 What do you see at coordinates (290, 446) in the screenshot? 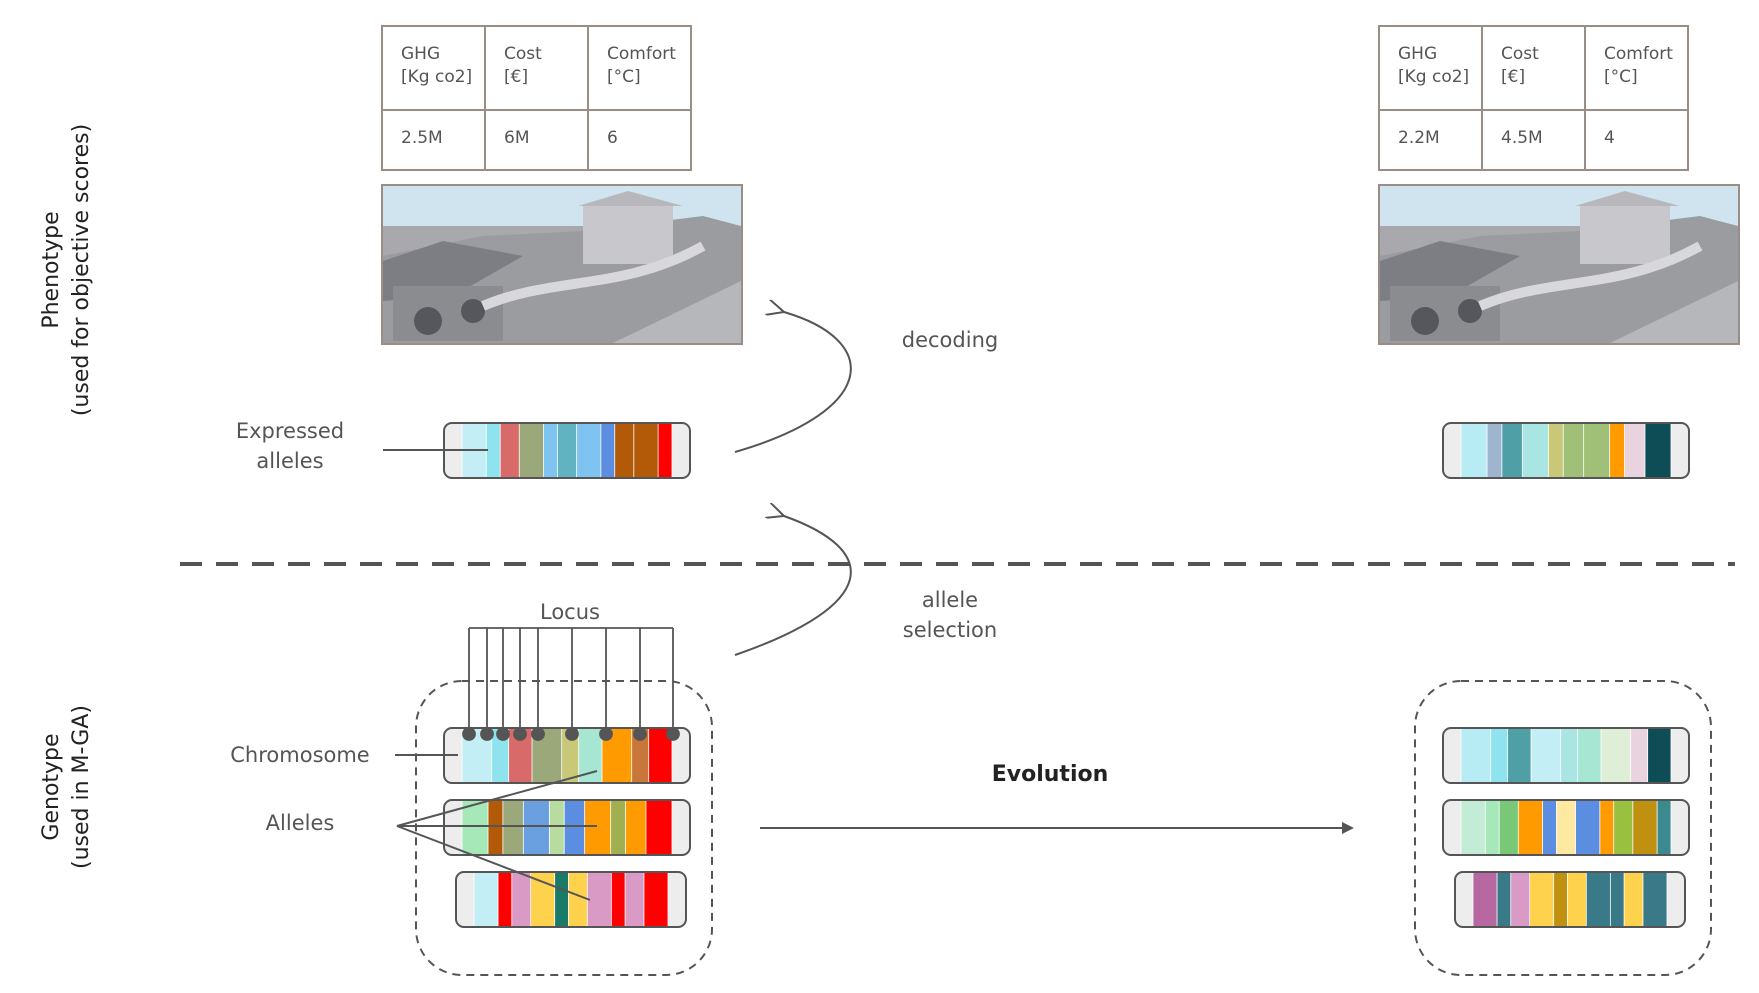
I see `expressed-alleles-label: Expressed alleles` at bounding box center [290, 446].